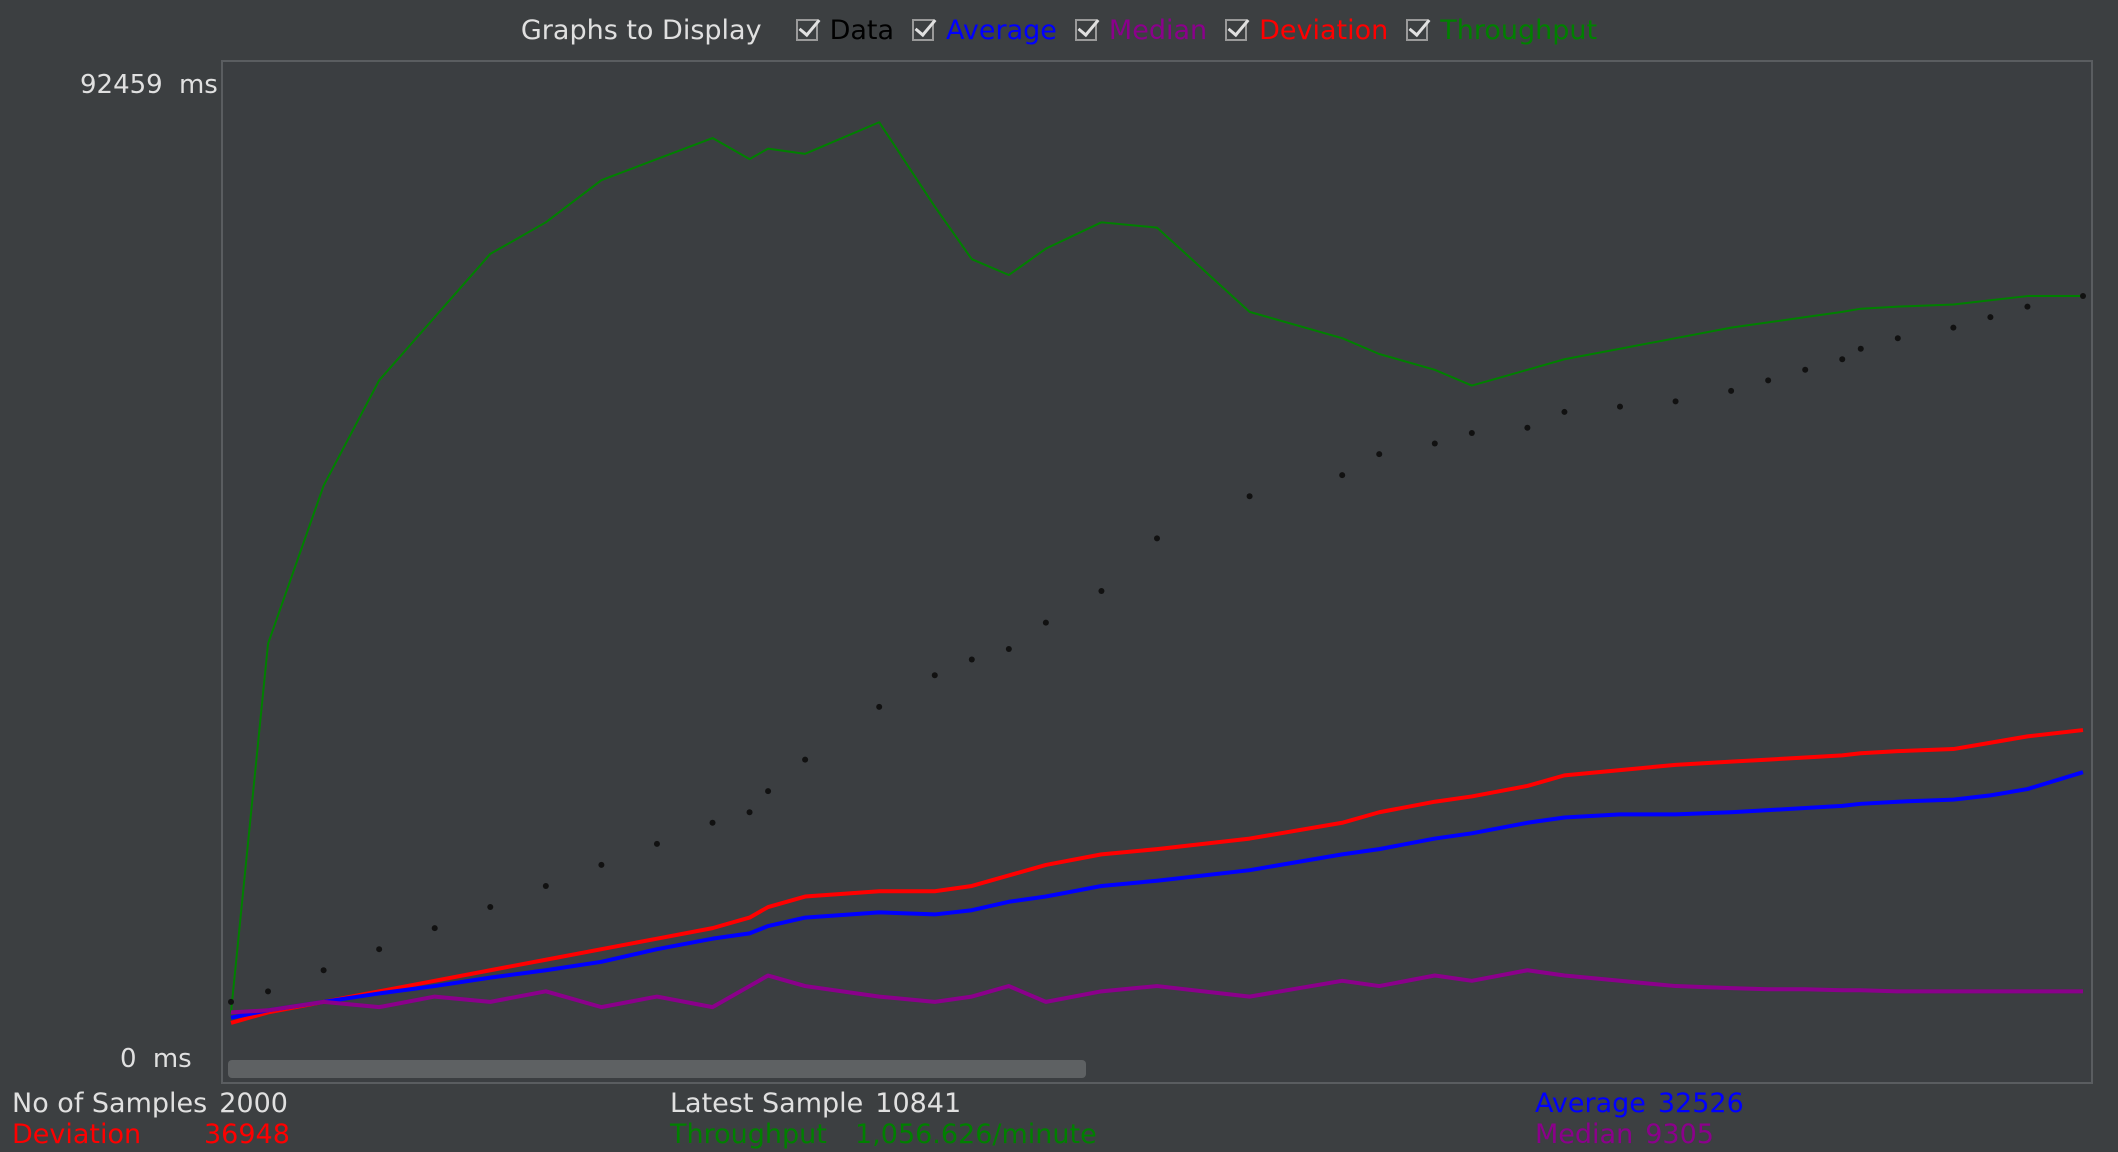  I want to click on legend-item-median: Median, so click(1141, 30).